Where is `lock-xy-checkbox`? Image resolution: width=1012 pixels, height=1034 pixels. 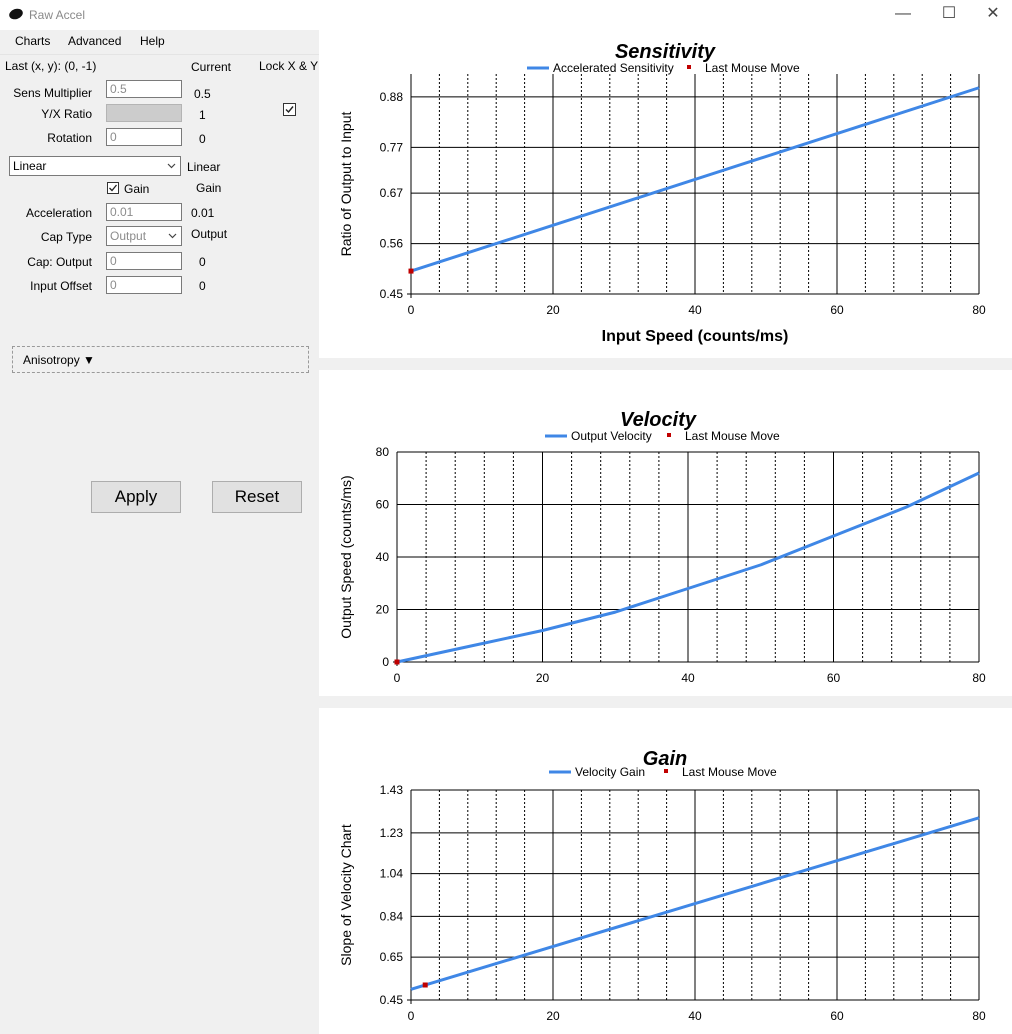
lock-xy-checkbox is located at coordinates (289, 109).